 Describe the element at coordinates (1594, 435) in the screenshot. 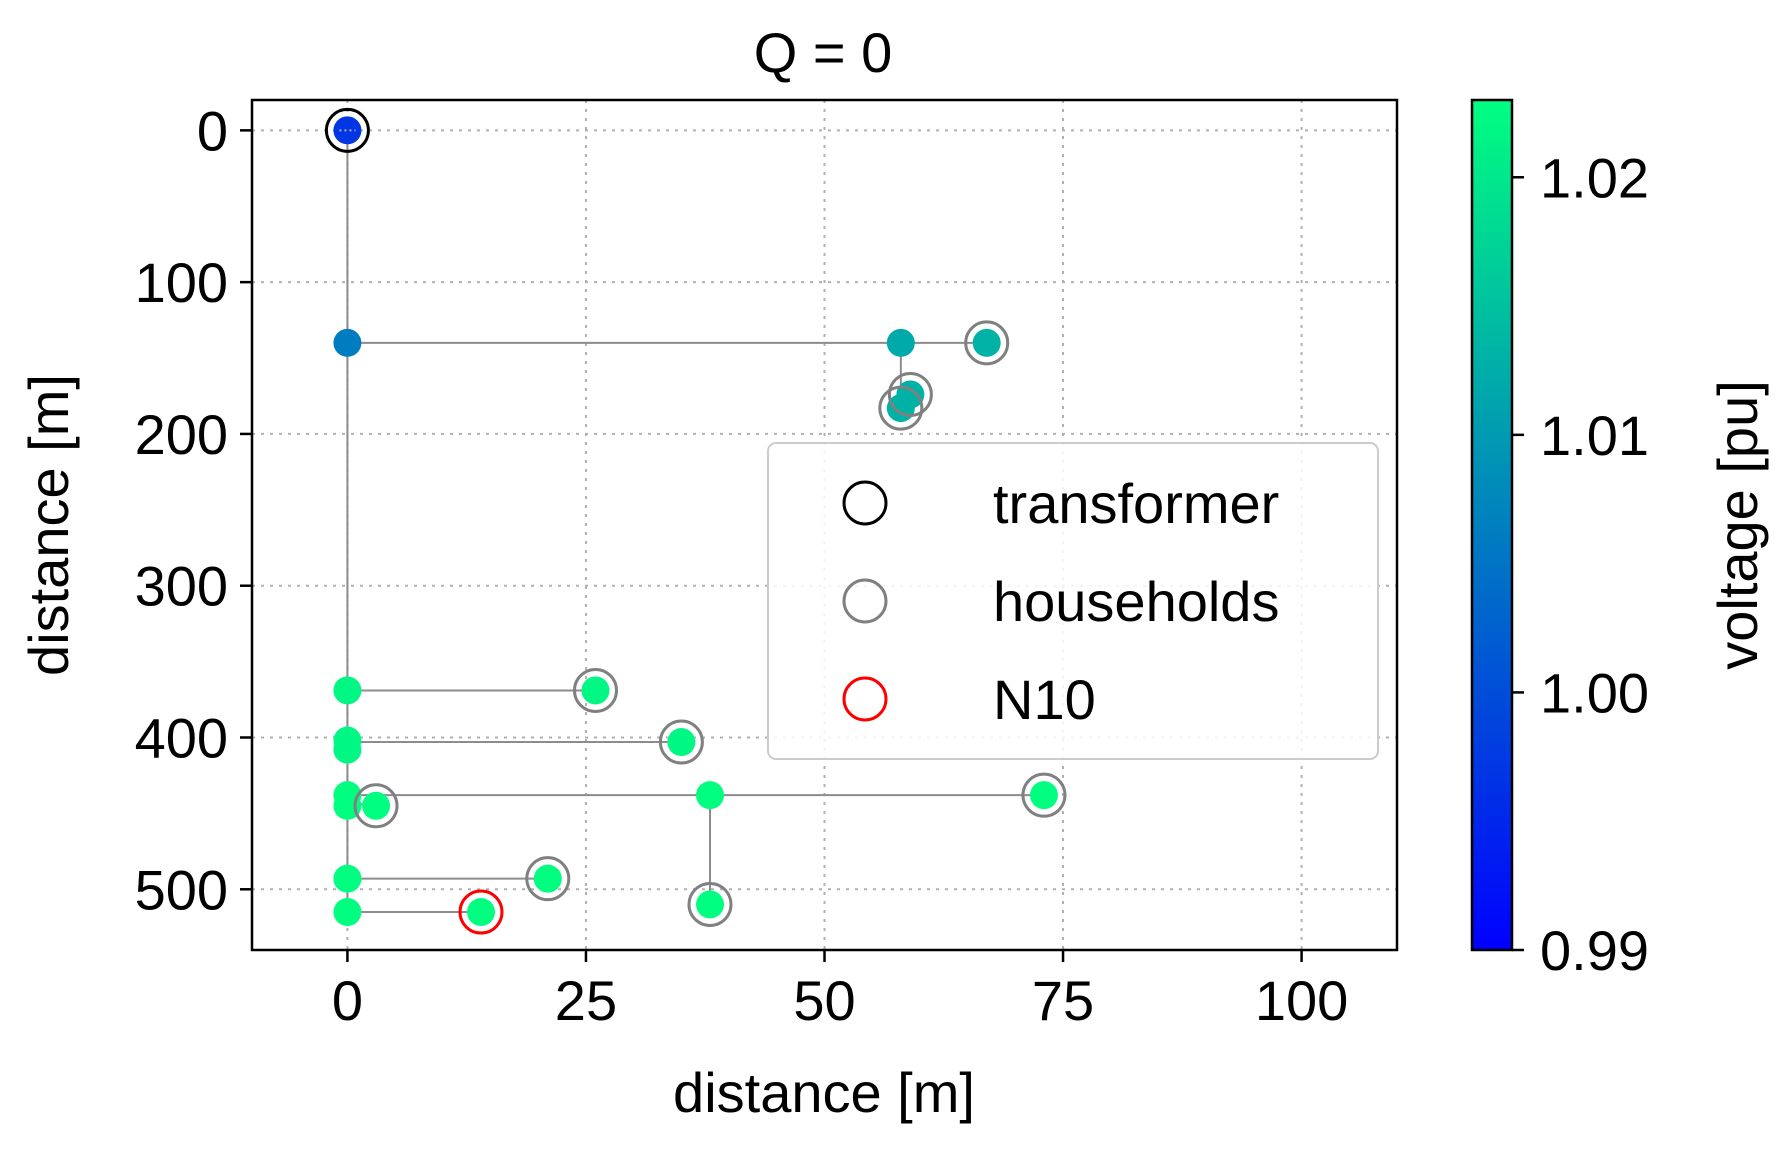

I see `colorbar-tick-label: 1.01` at that location.